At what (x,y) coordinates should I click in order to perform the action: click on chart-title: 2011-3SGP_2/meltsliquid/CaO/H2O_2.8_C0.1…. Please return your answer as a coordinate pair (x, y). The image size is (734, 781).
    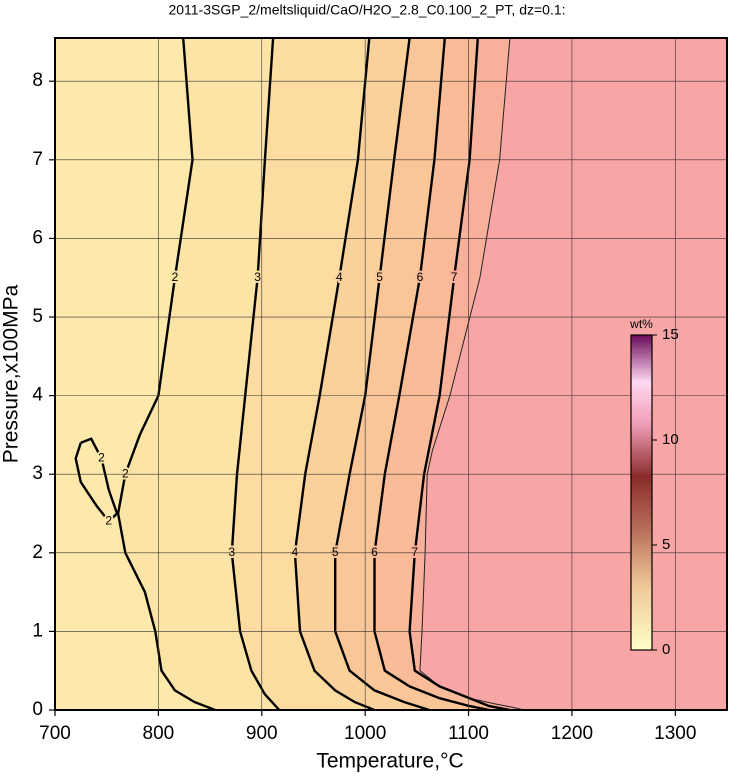
    Looking at the image, I should click on (366, 10).